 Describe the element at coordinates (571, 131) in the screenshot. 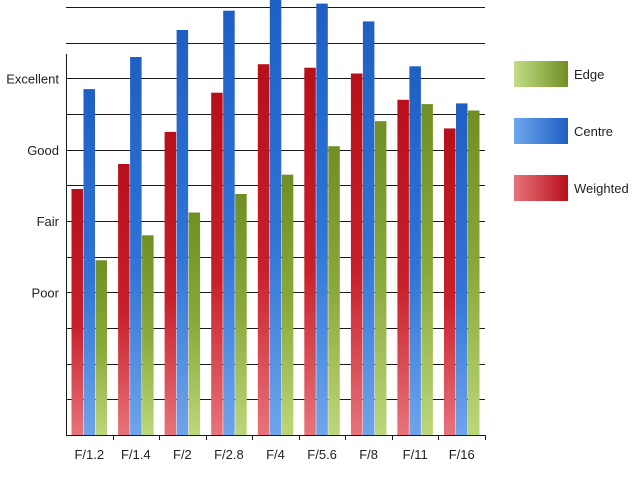

I see `legend: Edge Centre Weighted` at that location.